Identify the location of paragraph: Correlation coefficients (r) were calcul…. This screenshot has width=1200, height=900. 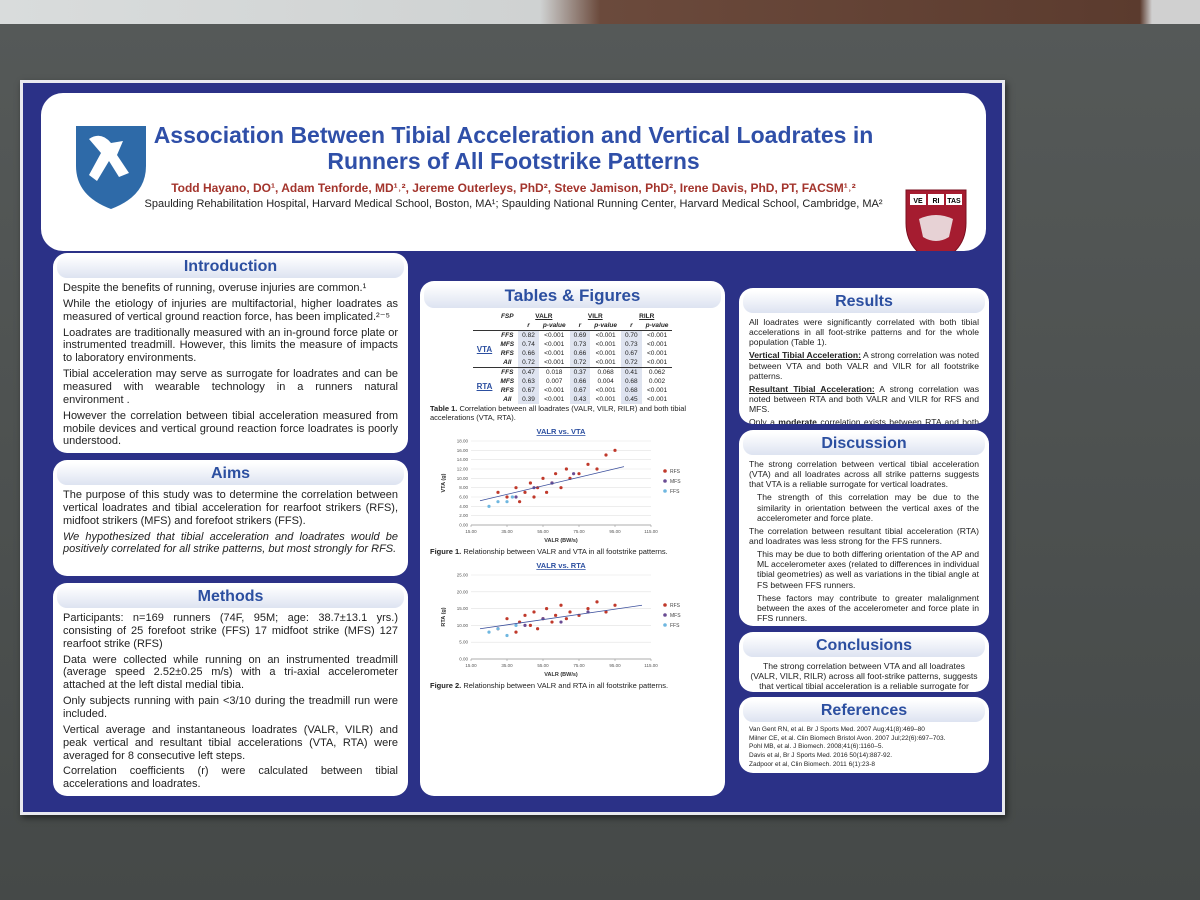
(230, 778).